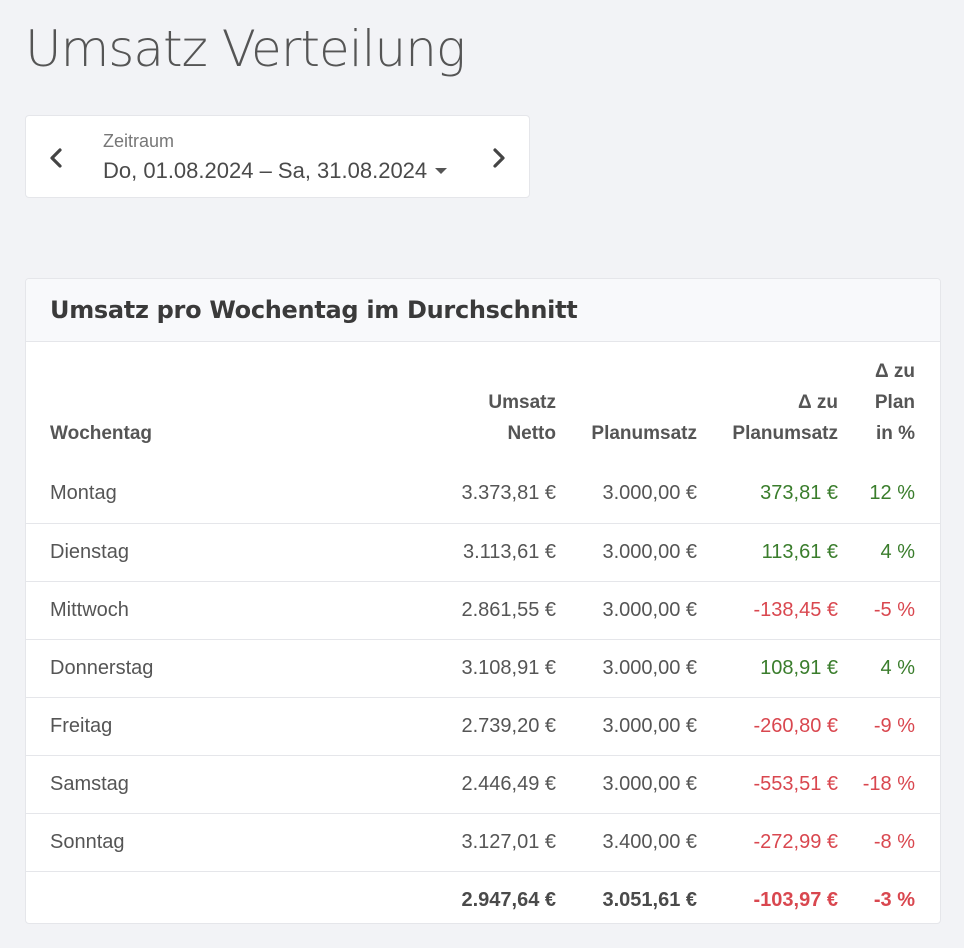 This screenshot has width=964, height=948. Describe the element at coordinates (216, 896) in the screenshot. I see `totals-label` at that location.